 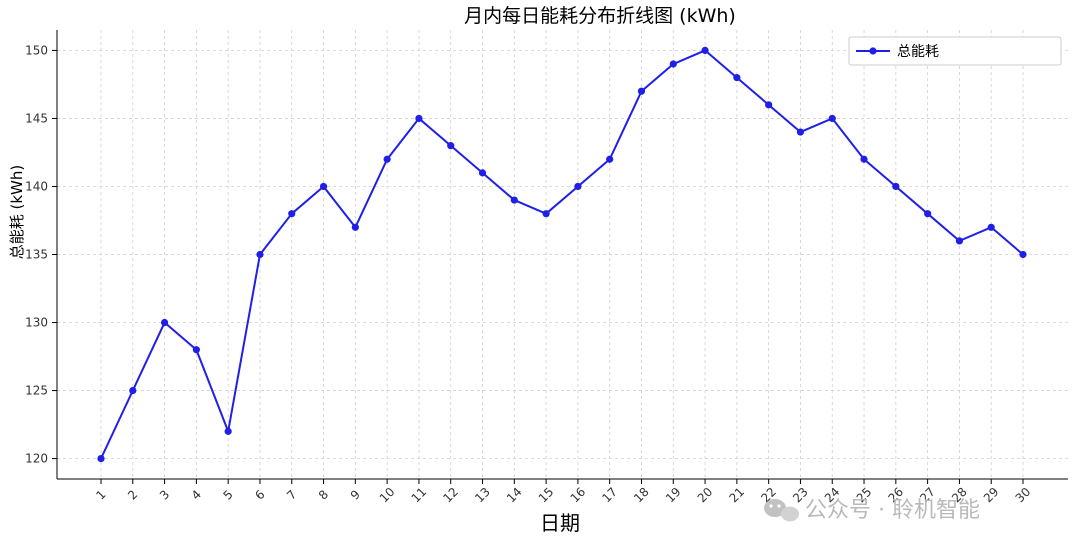 What do you see at coordinates (705, 495) in the screenshot?
I see `x-tick-label: 20` at bounding box center [705, 495].